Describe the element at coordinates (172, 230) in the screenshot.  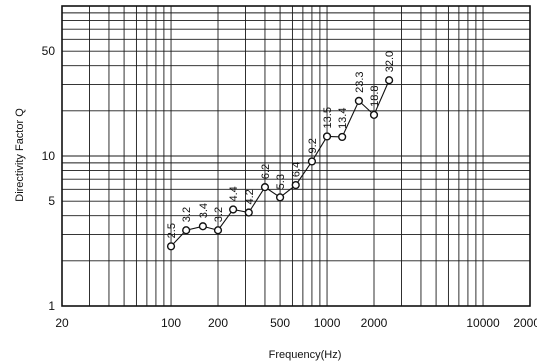
I see `data-label: 2.5` at that location.